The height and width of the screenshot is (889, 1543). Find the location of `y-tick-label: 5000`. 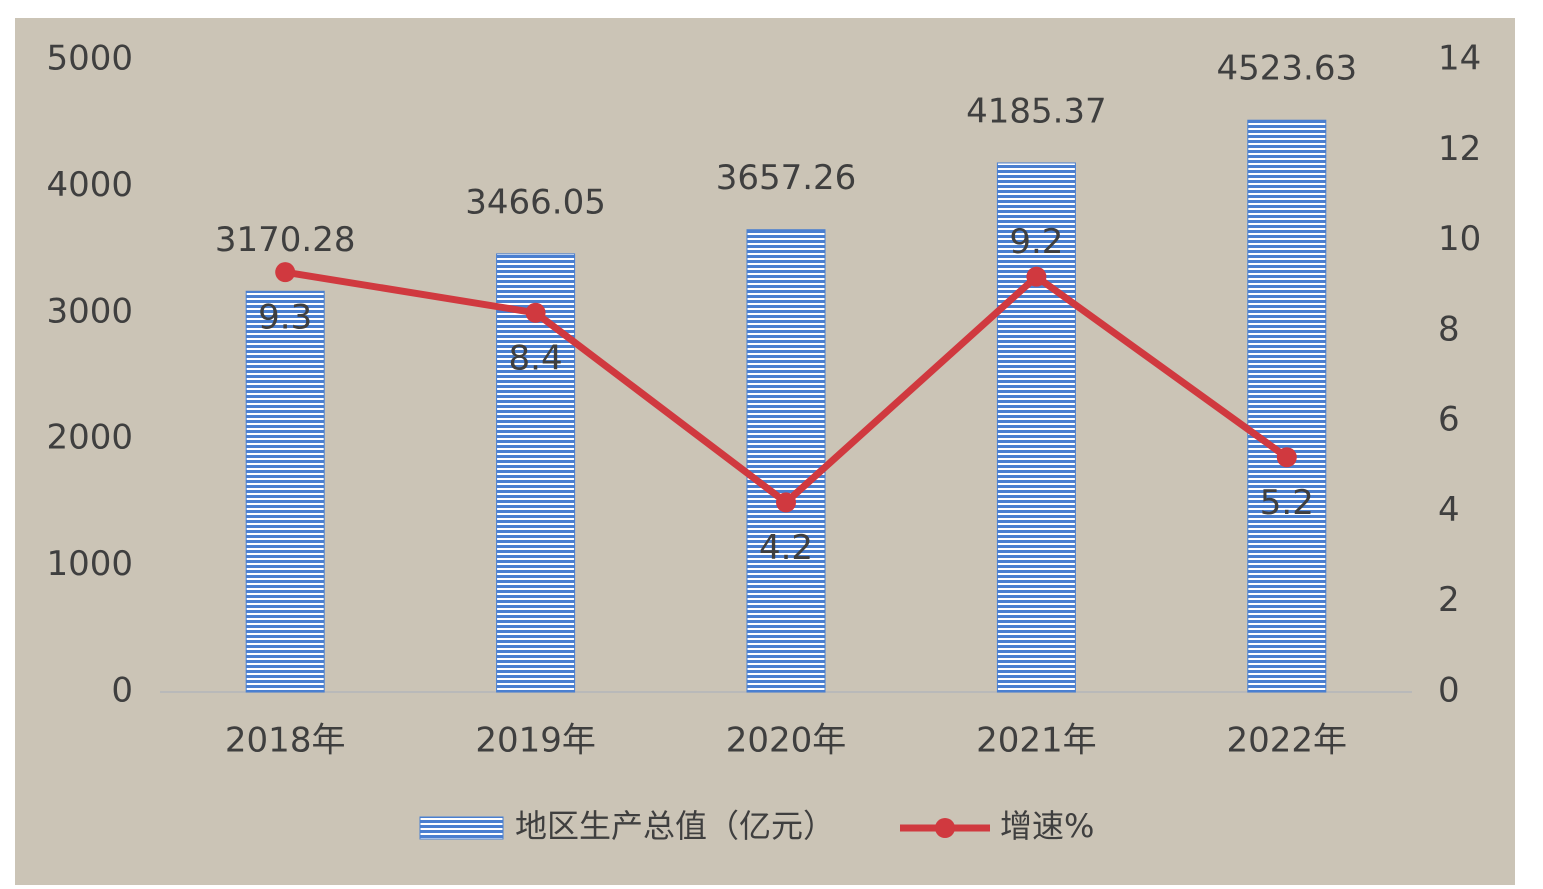

y-tick-label: 5000 is located at coordinates (89, 59).